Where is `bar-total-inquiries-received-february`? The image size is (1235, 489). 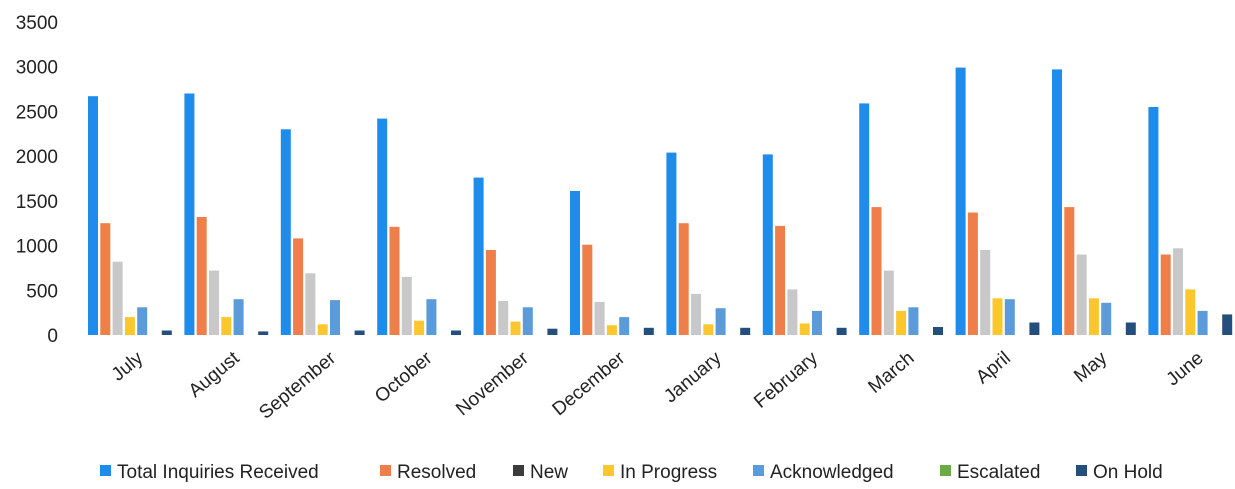
bar-total-inquiries-received-february is located at coordinates (767, 244).